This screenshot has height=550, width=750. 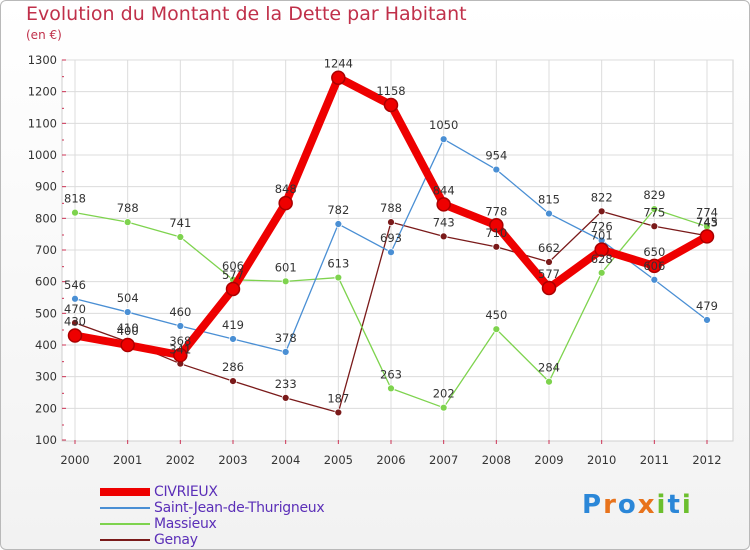 I want to click on data-label: 774, so click(x=707, y=213).